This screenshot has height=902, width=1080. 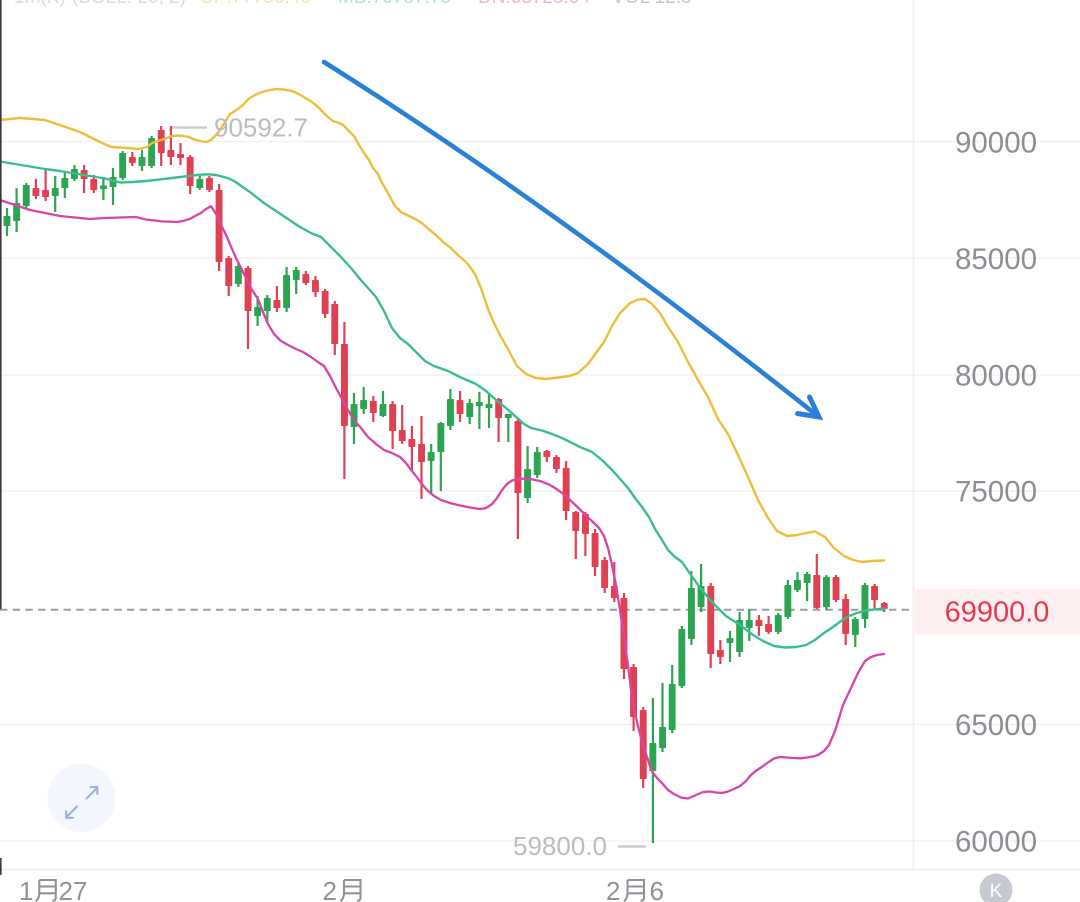 What do you see at coordinates (657, 889) in the screenshot?
I see `svg-text: 6` at bounding box center [657, 889].